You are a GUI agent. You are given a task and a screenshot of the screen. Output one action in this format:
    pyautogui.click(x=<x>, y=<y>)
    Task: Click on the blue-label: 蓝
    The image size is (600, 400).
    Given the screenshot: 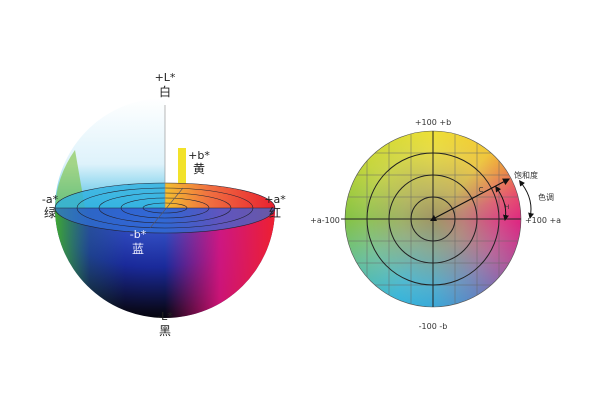 What is the action you would take?
    pyautogui.click(x=138, y=249)
    